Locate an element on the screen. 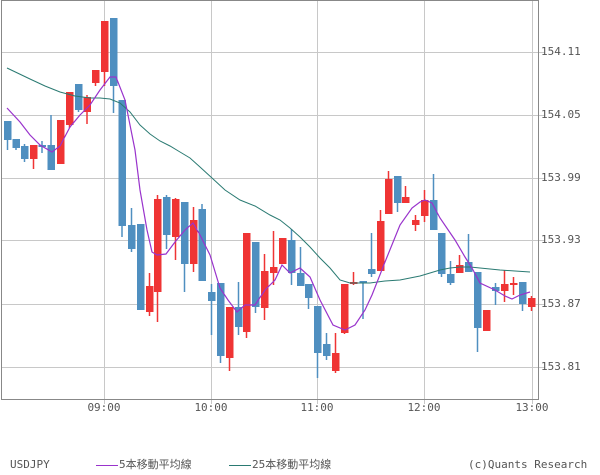  x-tick-label: 13:00 is located at coordinates (532, 407).